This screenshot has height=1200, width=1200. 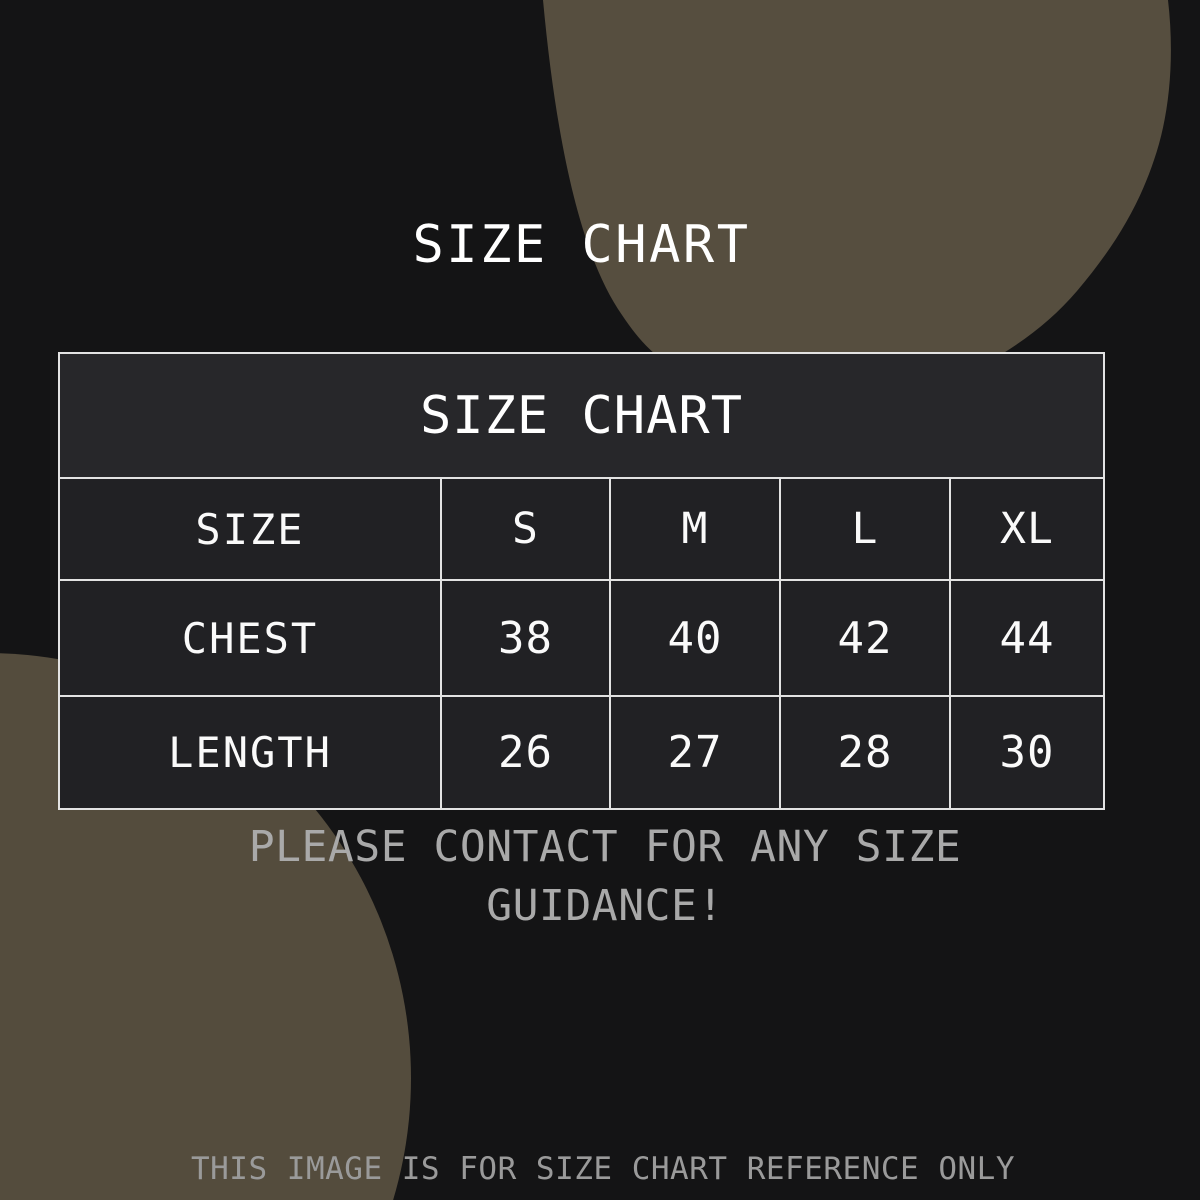 What do you see at coordinates (524, 529) in the screenshot?
I see `column-header-s: S` at bounding box center [524, 529].